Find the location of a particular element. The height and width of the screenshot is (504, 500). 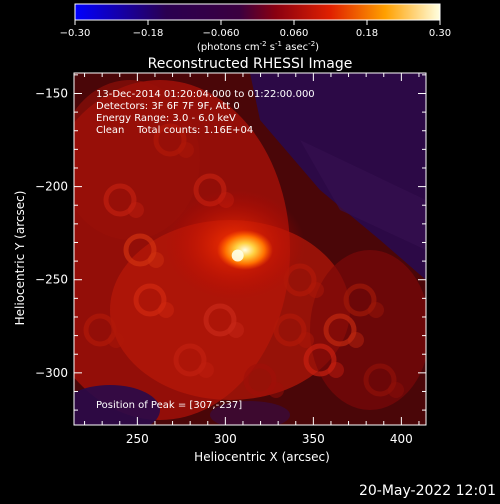

info-line: 13-Dec-2014 01:20:04.000 to 01:22:00.000 is located at coordinates (205, 94).